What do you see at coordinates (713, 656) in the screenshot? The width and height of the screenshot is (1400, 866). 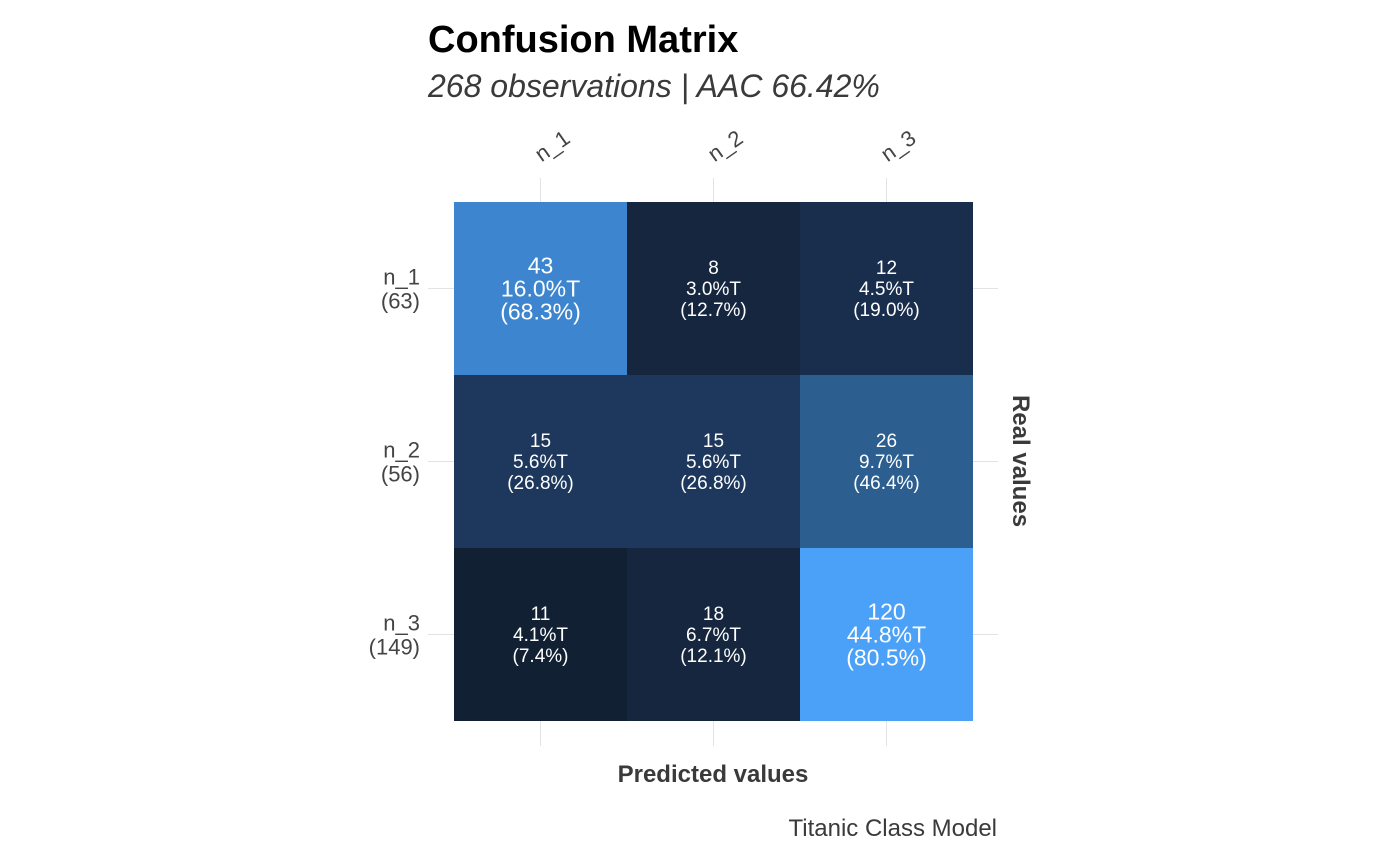 I see `cell-row-pct-label: (12.1%)` at bounding box center [713, 656].